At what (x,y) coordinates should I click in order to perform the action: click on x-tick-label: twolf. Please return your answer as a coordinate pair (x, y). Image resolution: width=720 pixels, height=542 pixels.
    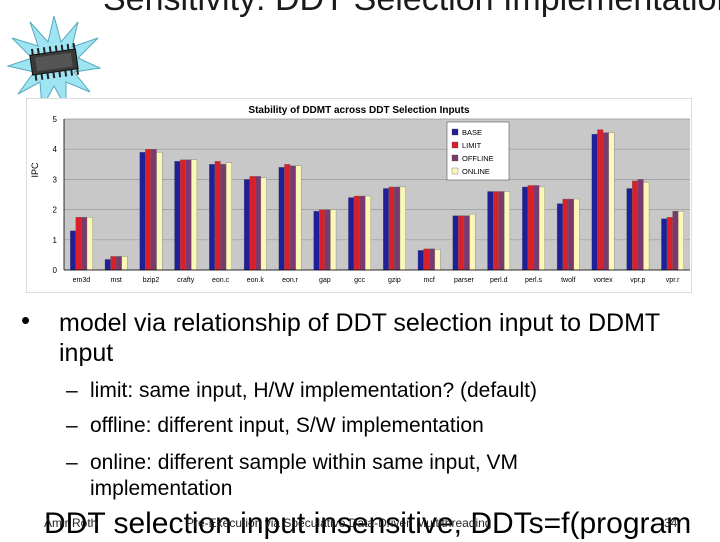
    Looking at the image, I should click on (568, 280).